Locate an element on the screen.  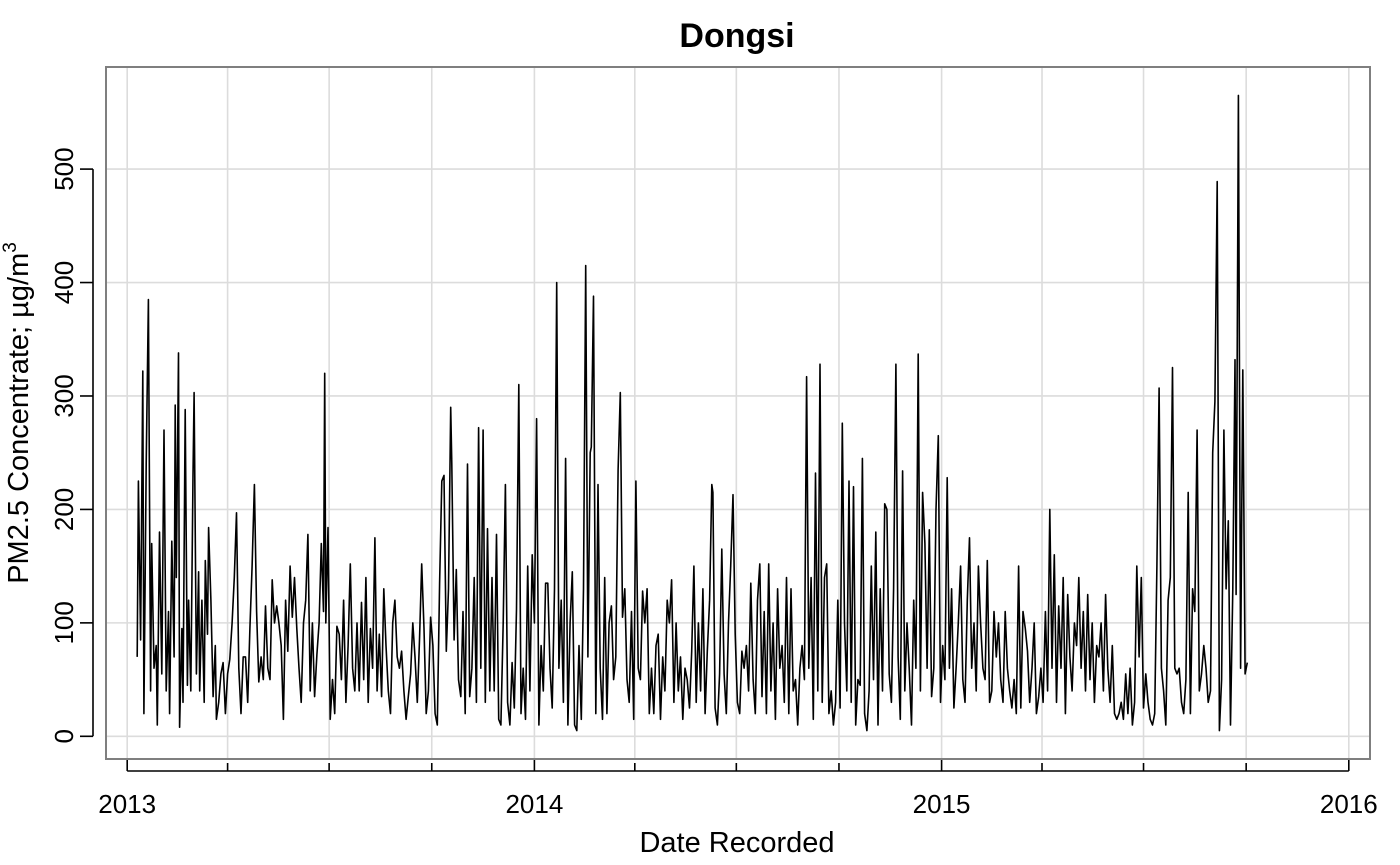
y-tick-label: 100 is located at coordinates (64, 622).